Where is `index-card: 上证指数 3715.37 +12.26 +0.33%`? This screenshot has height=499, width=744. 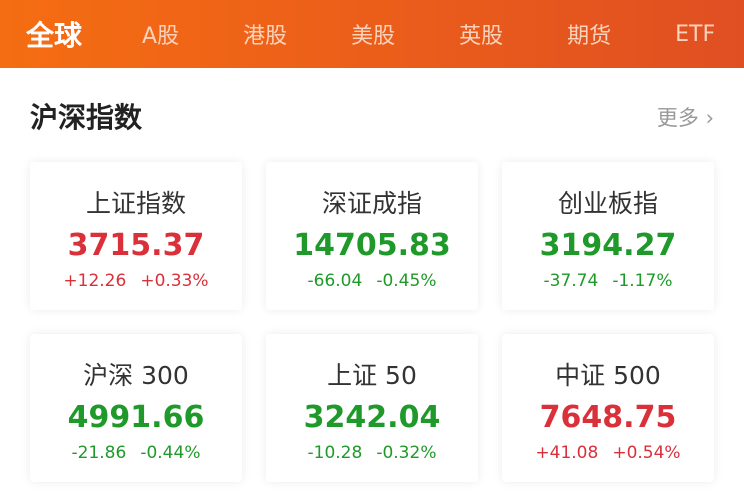
index-card: 上证指数 3715.37 +12.26 +0.33% is located at coordinates (136, 236).